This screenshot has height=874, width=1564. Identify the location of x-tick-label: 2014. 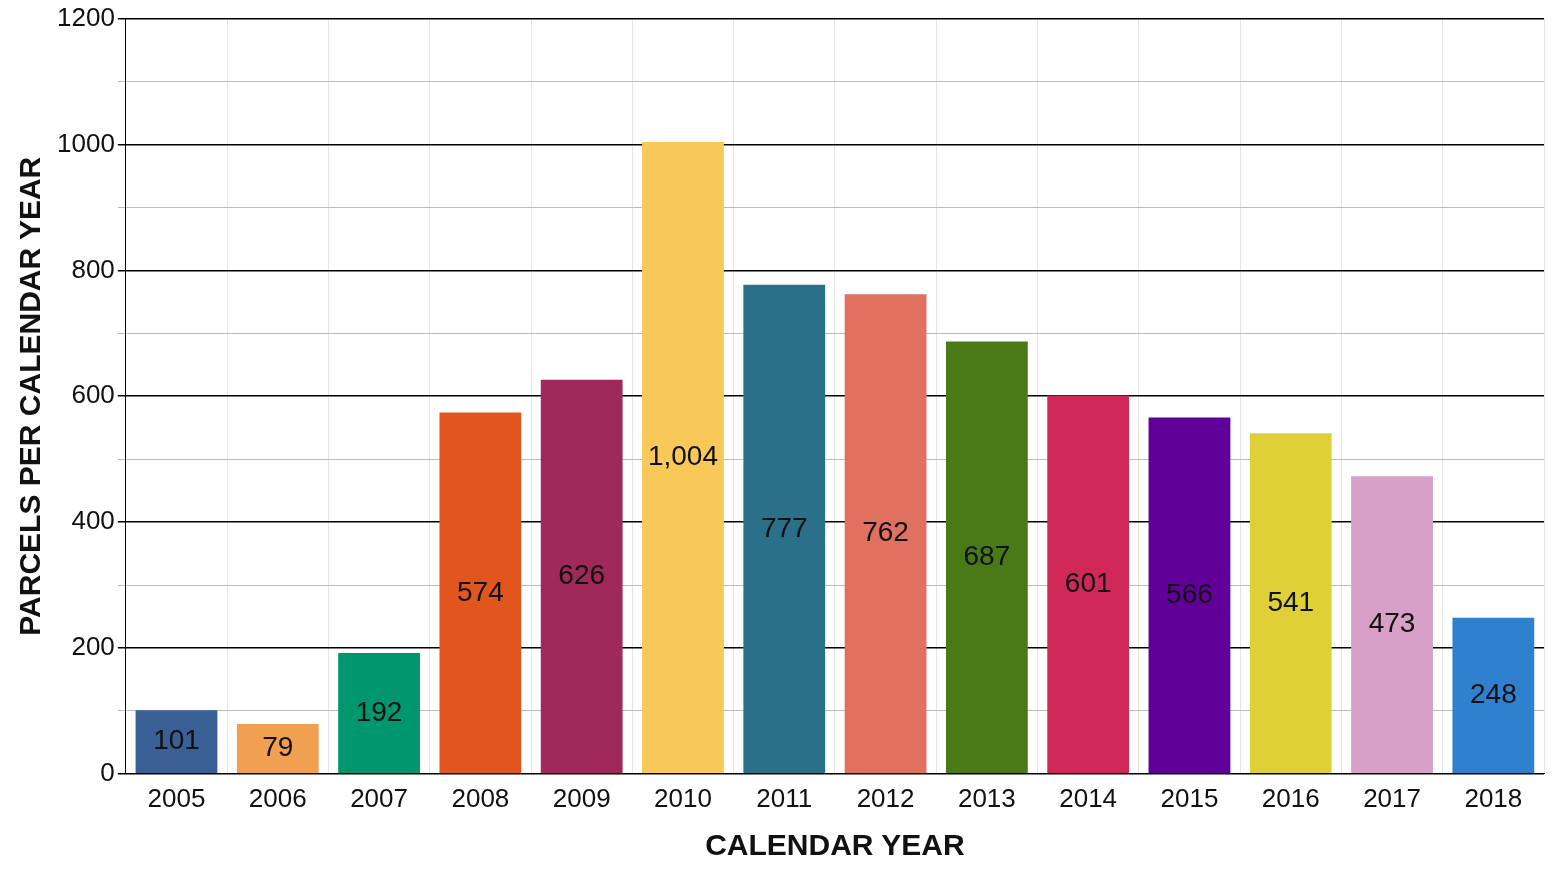
(1088, 797).